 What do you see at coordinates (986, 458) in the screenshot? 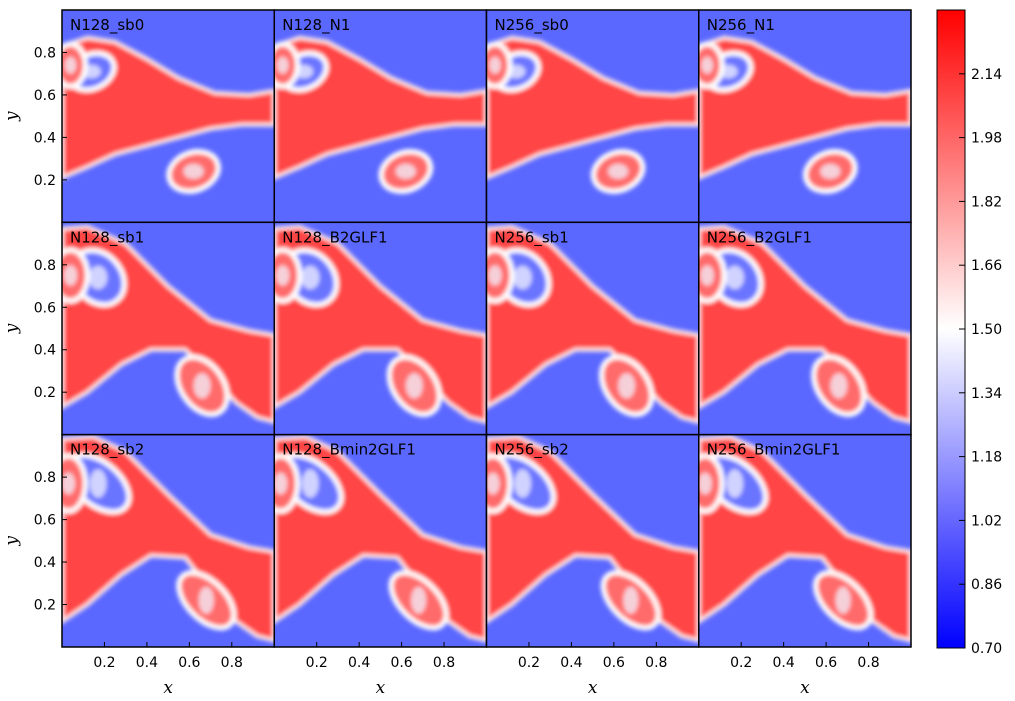
I see `colorbar-tick-label: 1.18` at bounding box center [986, 458].